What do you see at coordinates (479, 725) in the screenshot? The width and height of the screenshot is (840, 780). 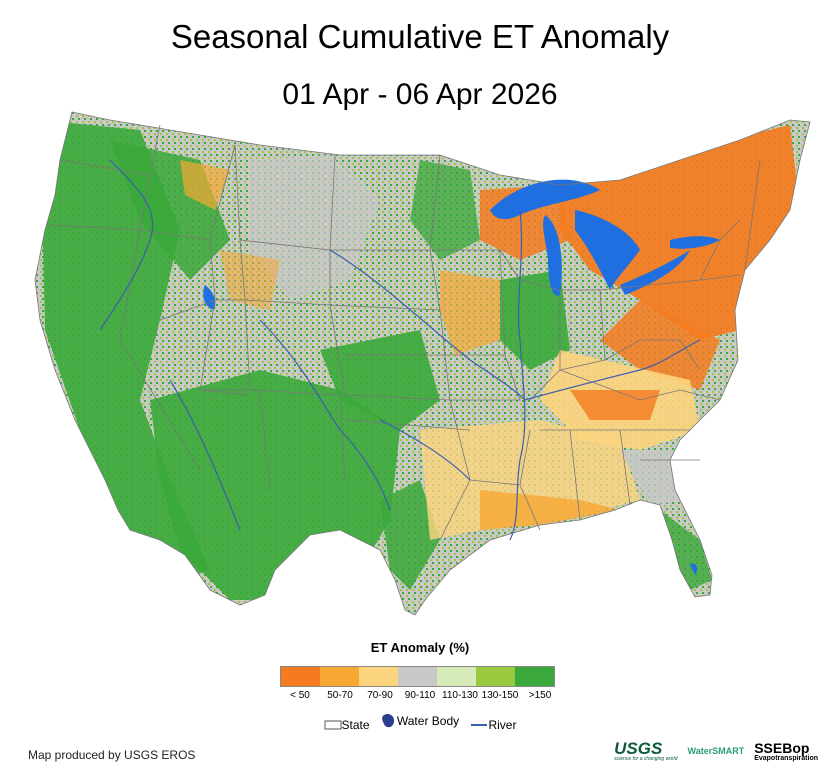 I see `river-line-icon` at bounding box center [479, 725].